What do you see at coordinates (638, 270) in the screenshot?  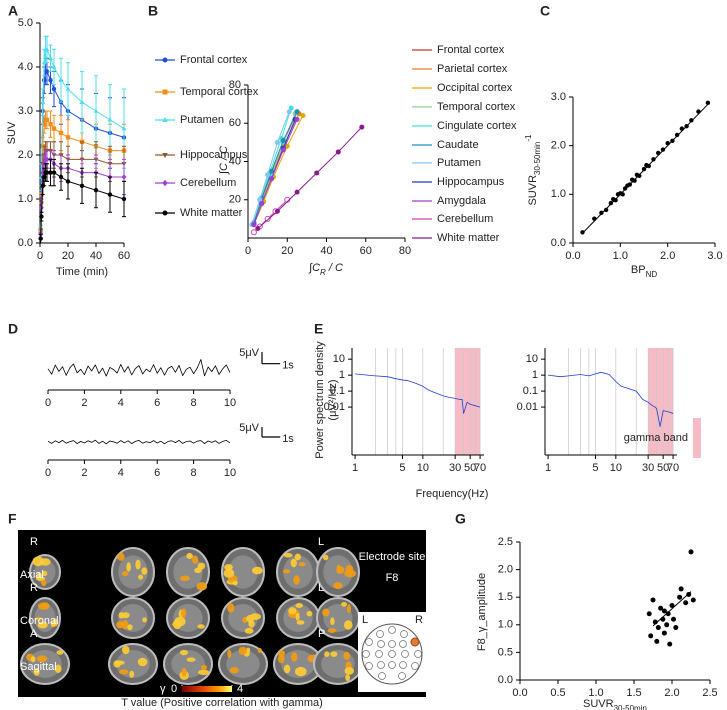 I see `x-axis-label-part: BP` at bounding box center [638, 270].